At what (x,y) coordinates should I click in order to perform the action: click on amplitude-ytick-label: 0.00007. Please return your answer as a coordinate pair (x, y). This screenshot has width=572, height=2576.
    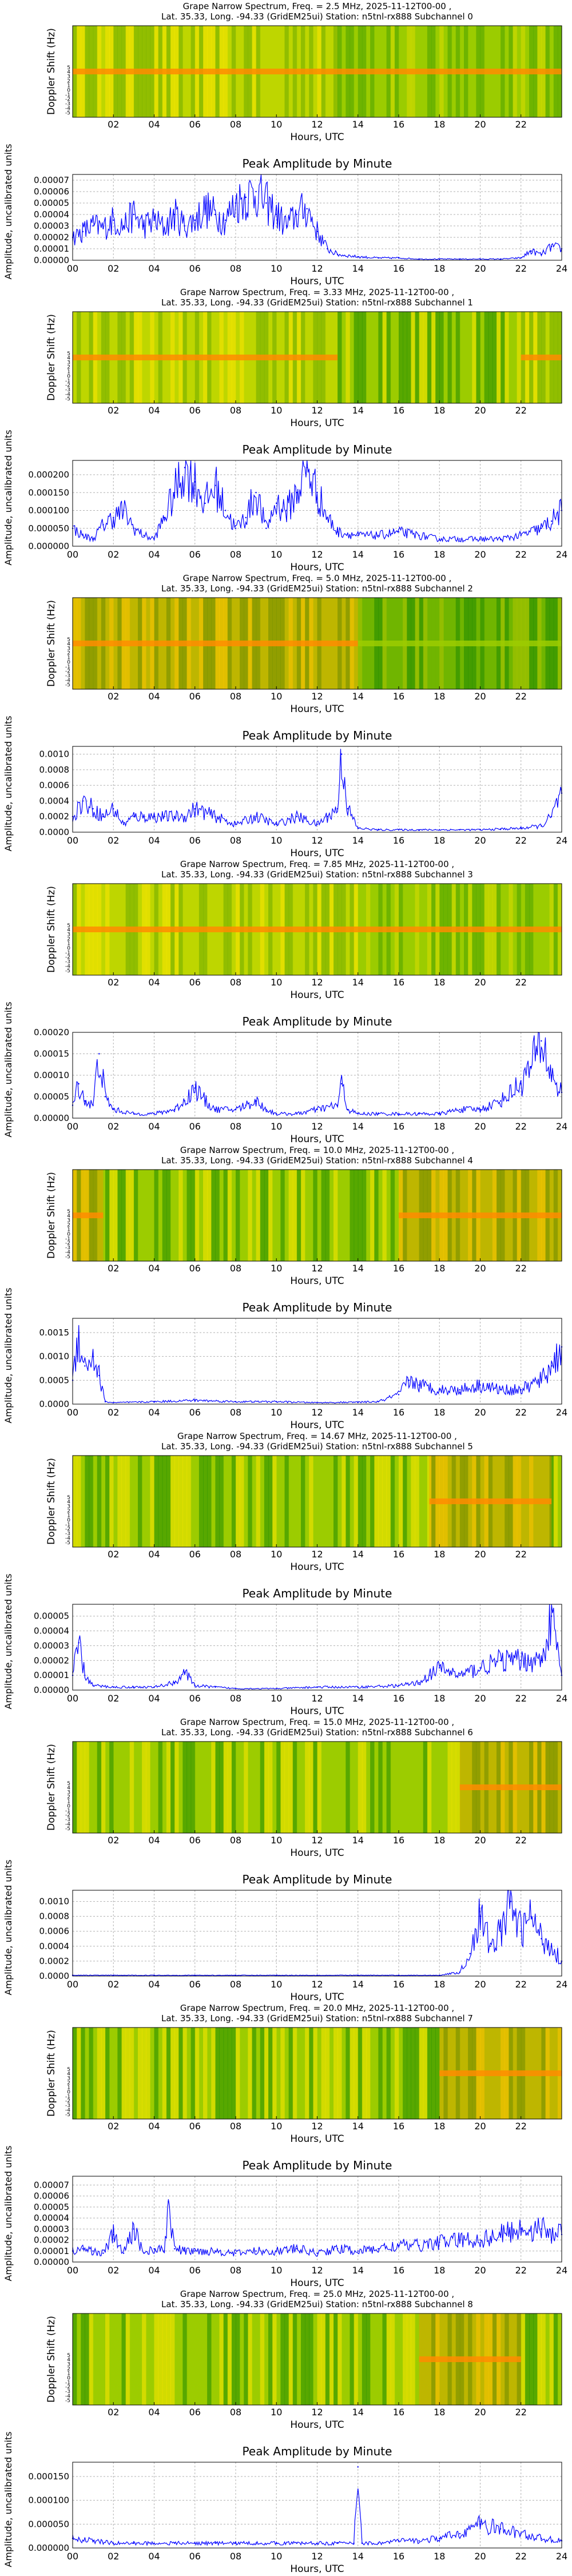
    Looking at the image, I should click on (51, 2185).